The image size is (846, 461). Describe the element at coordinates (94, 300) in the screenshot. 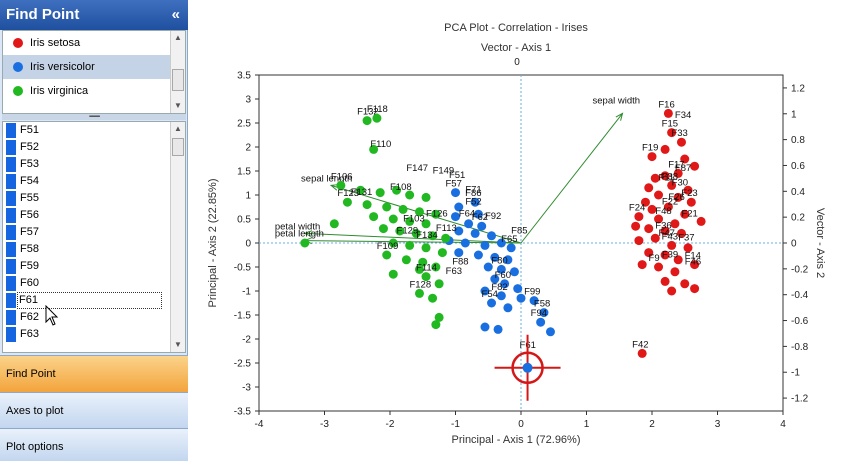

I see `point-list-item: F61` at that location.